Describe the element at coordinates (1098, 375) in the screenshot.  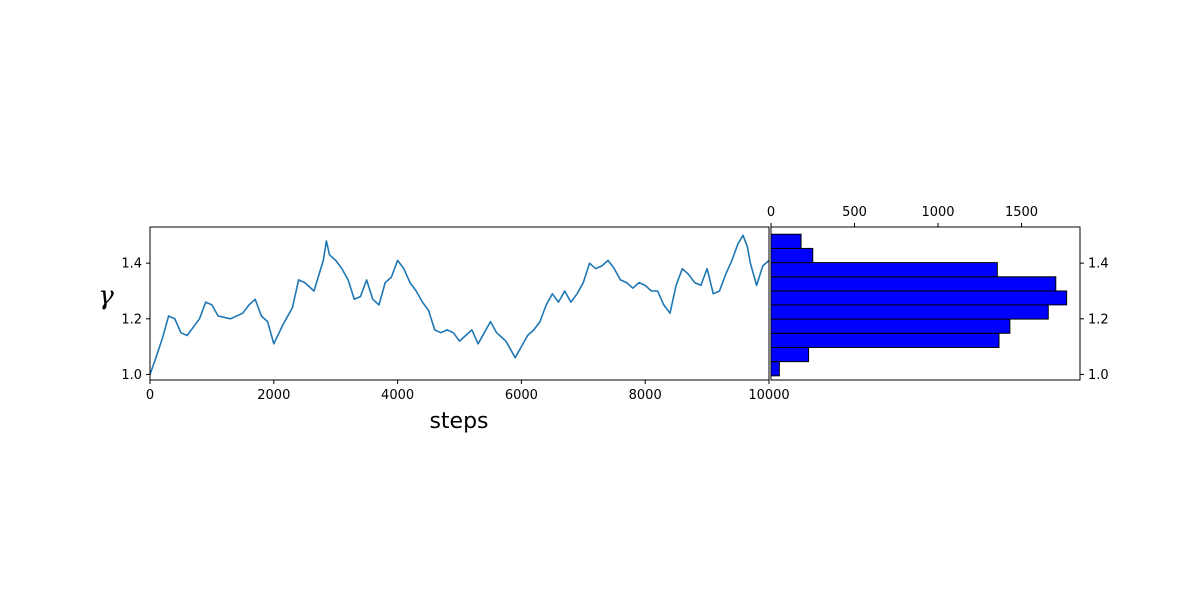
I see `hist-y-tick-label: 1.0` at that location.